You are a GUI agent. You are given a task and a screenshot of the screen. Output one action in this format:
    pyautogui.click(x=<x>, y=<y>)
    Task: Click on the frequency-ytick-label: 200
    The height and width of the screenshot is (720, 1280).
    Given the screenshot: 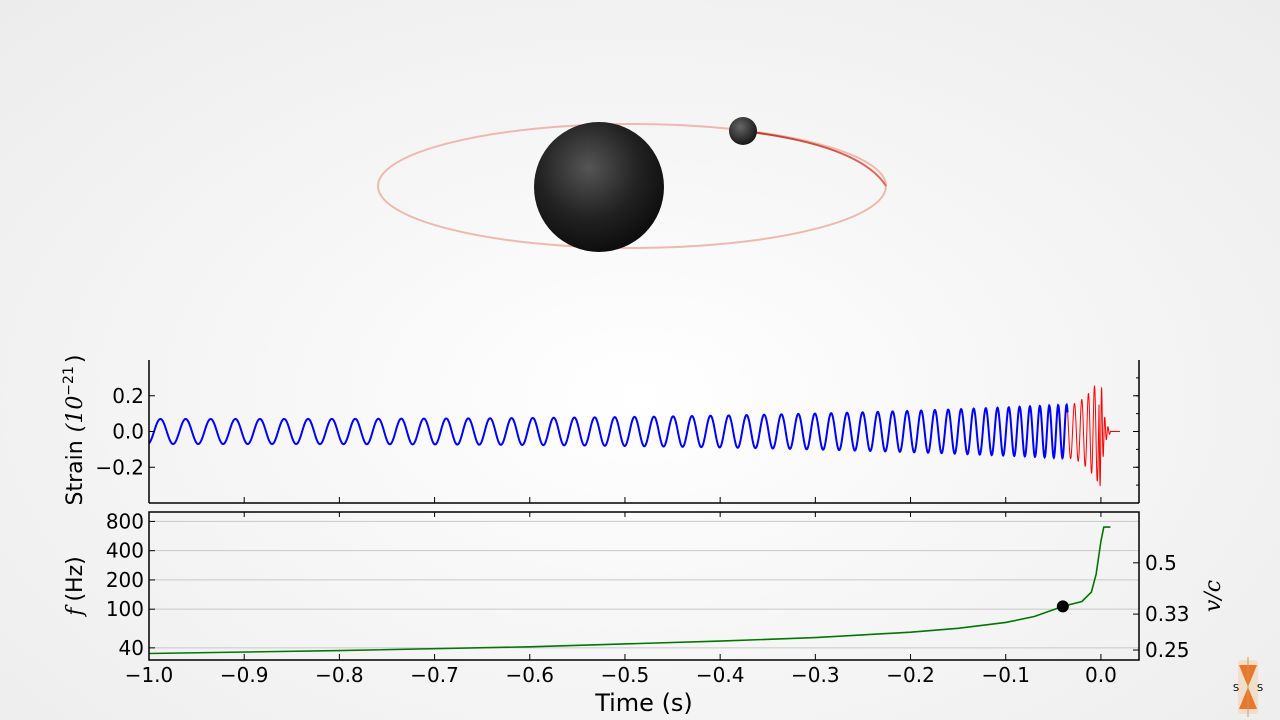 What is the action you would take?
    pyautogui.click(x=125, y=580)
    